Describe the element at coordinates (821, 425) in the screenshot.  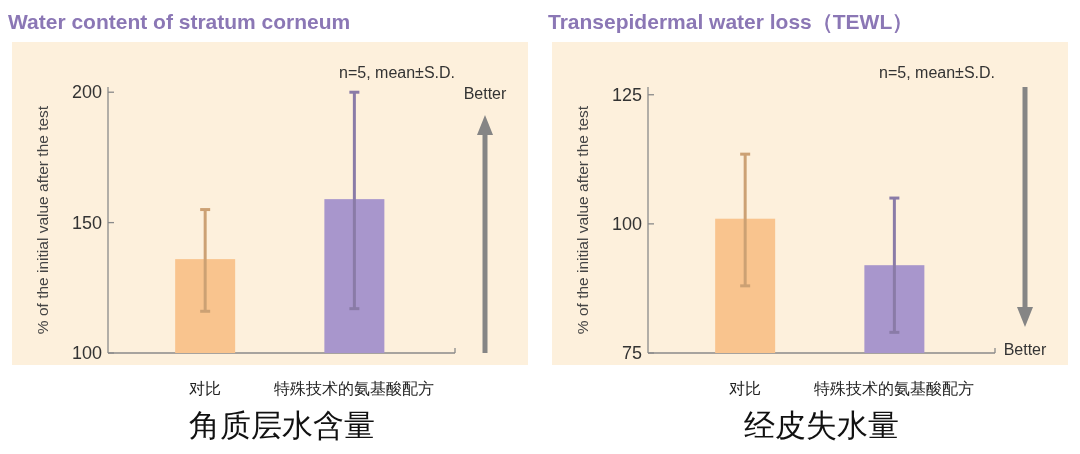
I see `x-axis-title: 经皮失水量` at that location.